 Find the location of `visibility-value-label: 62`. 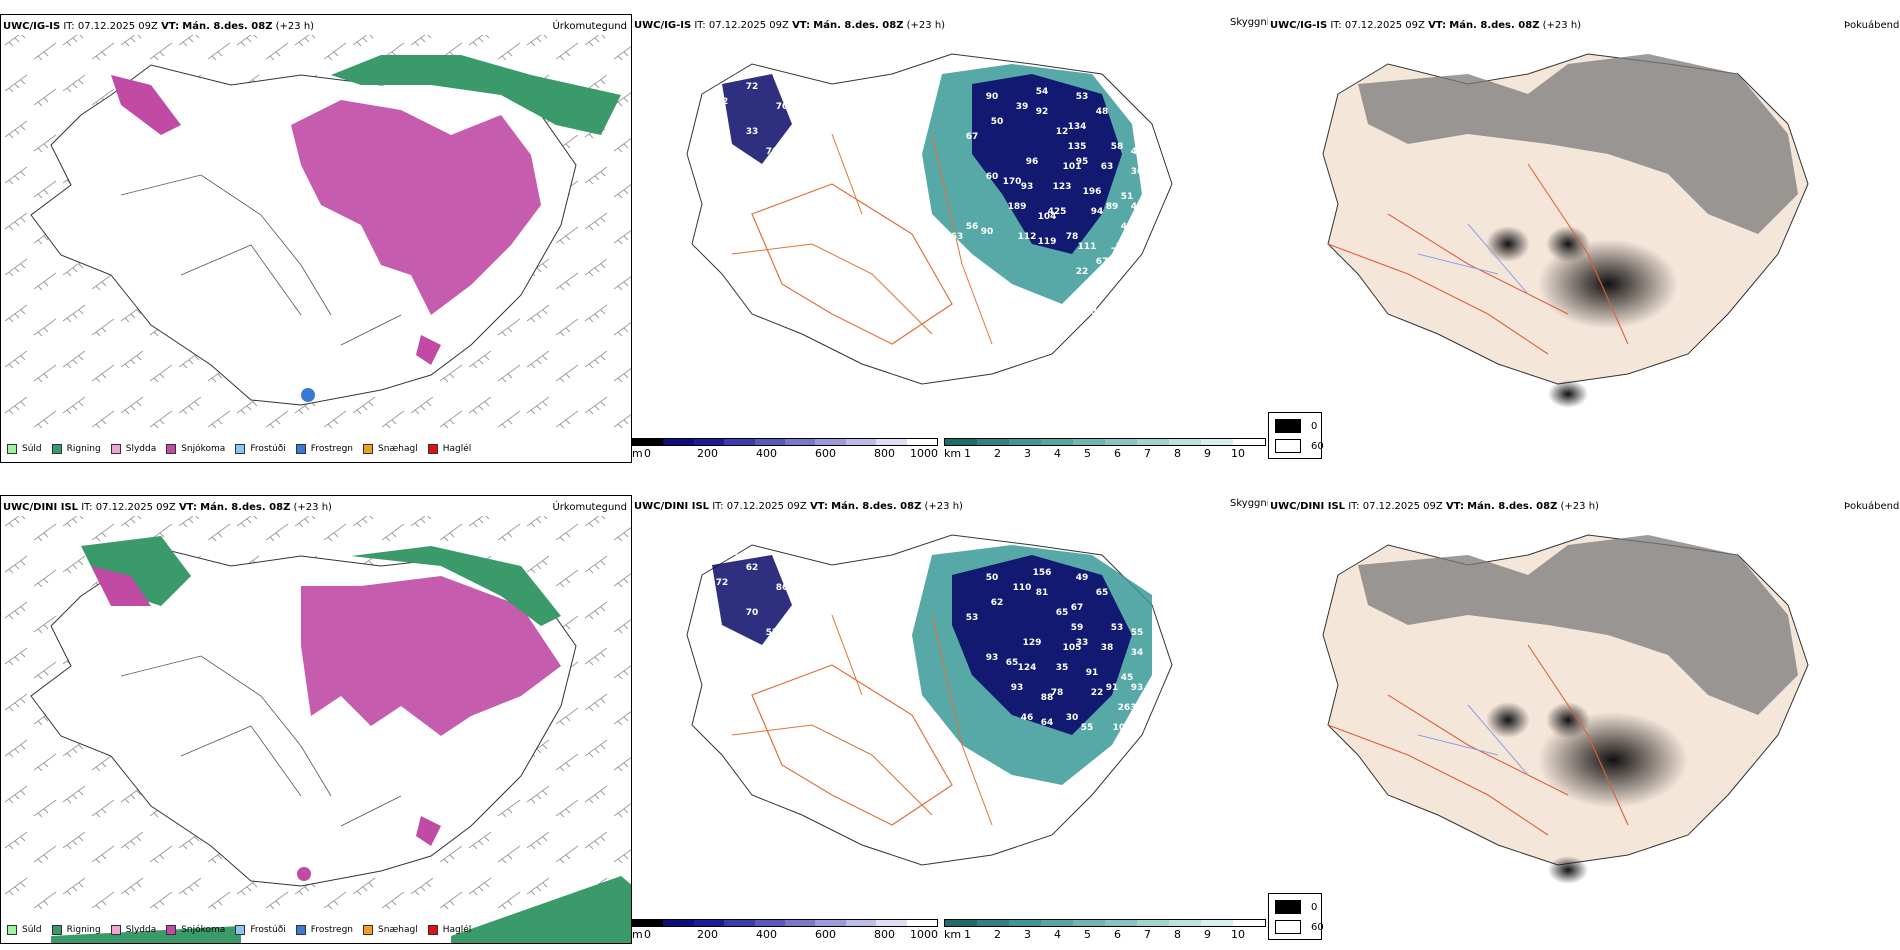

visibility-value-label: 62 is located at coordinates (752, 568).